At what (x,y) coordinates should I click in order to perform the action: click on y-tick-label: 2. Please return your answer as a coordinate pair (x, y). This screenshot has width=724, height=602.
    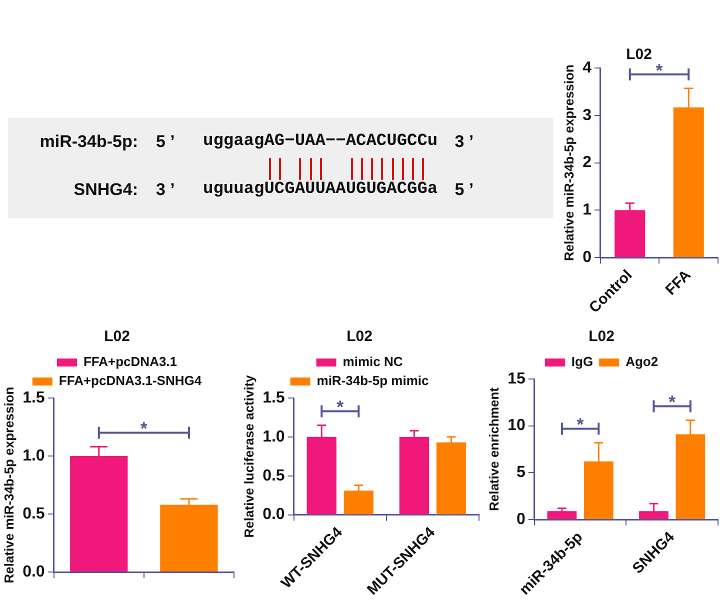
    Looking at the image, I should click on (587, 163).